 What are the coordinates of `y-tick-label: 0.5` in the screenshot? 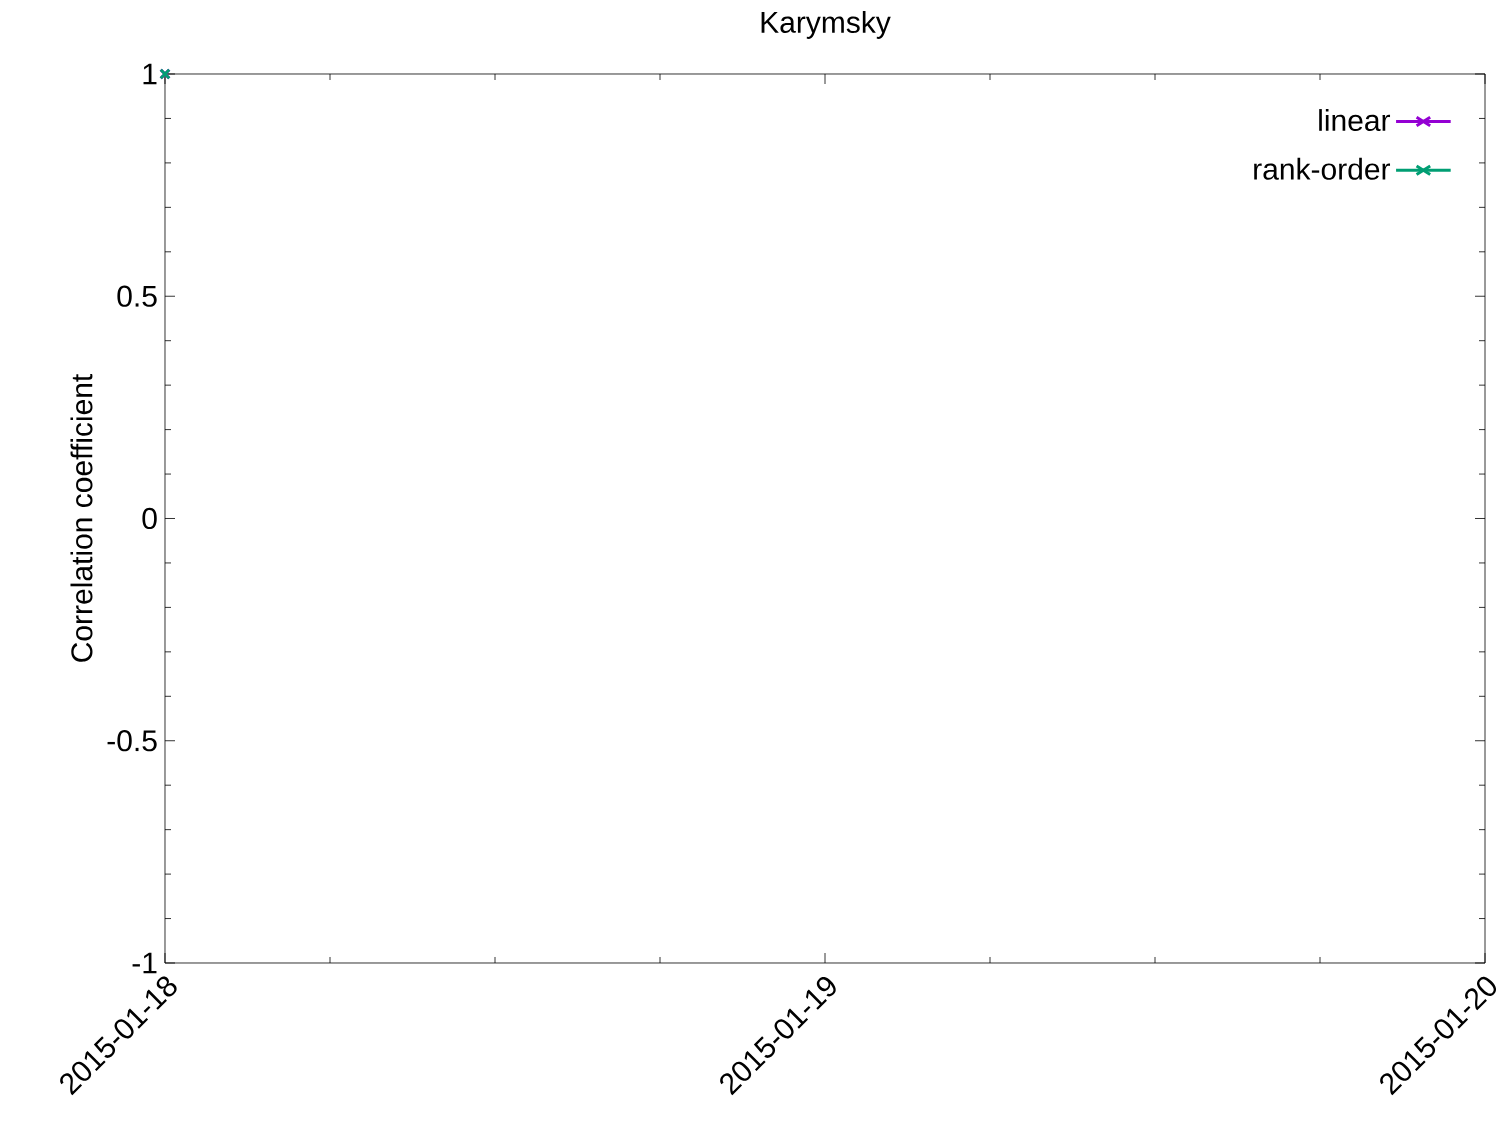 It's located at (137, 296).